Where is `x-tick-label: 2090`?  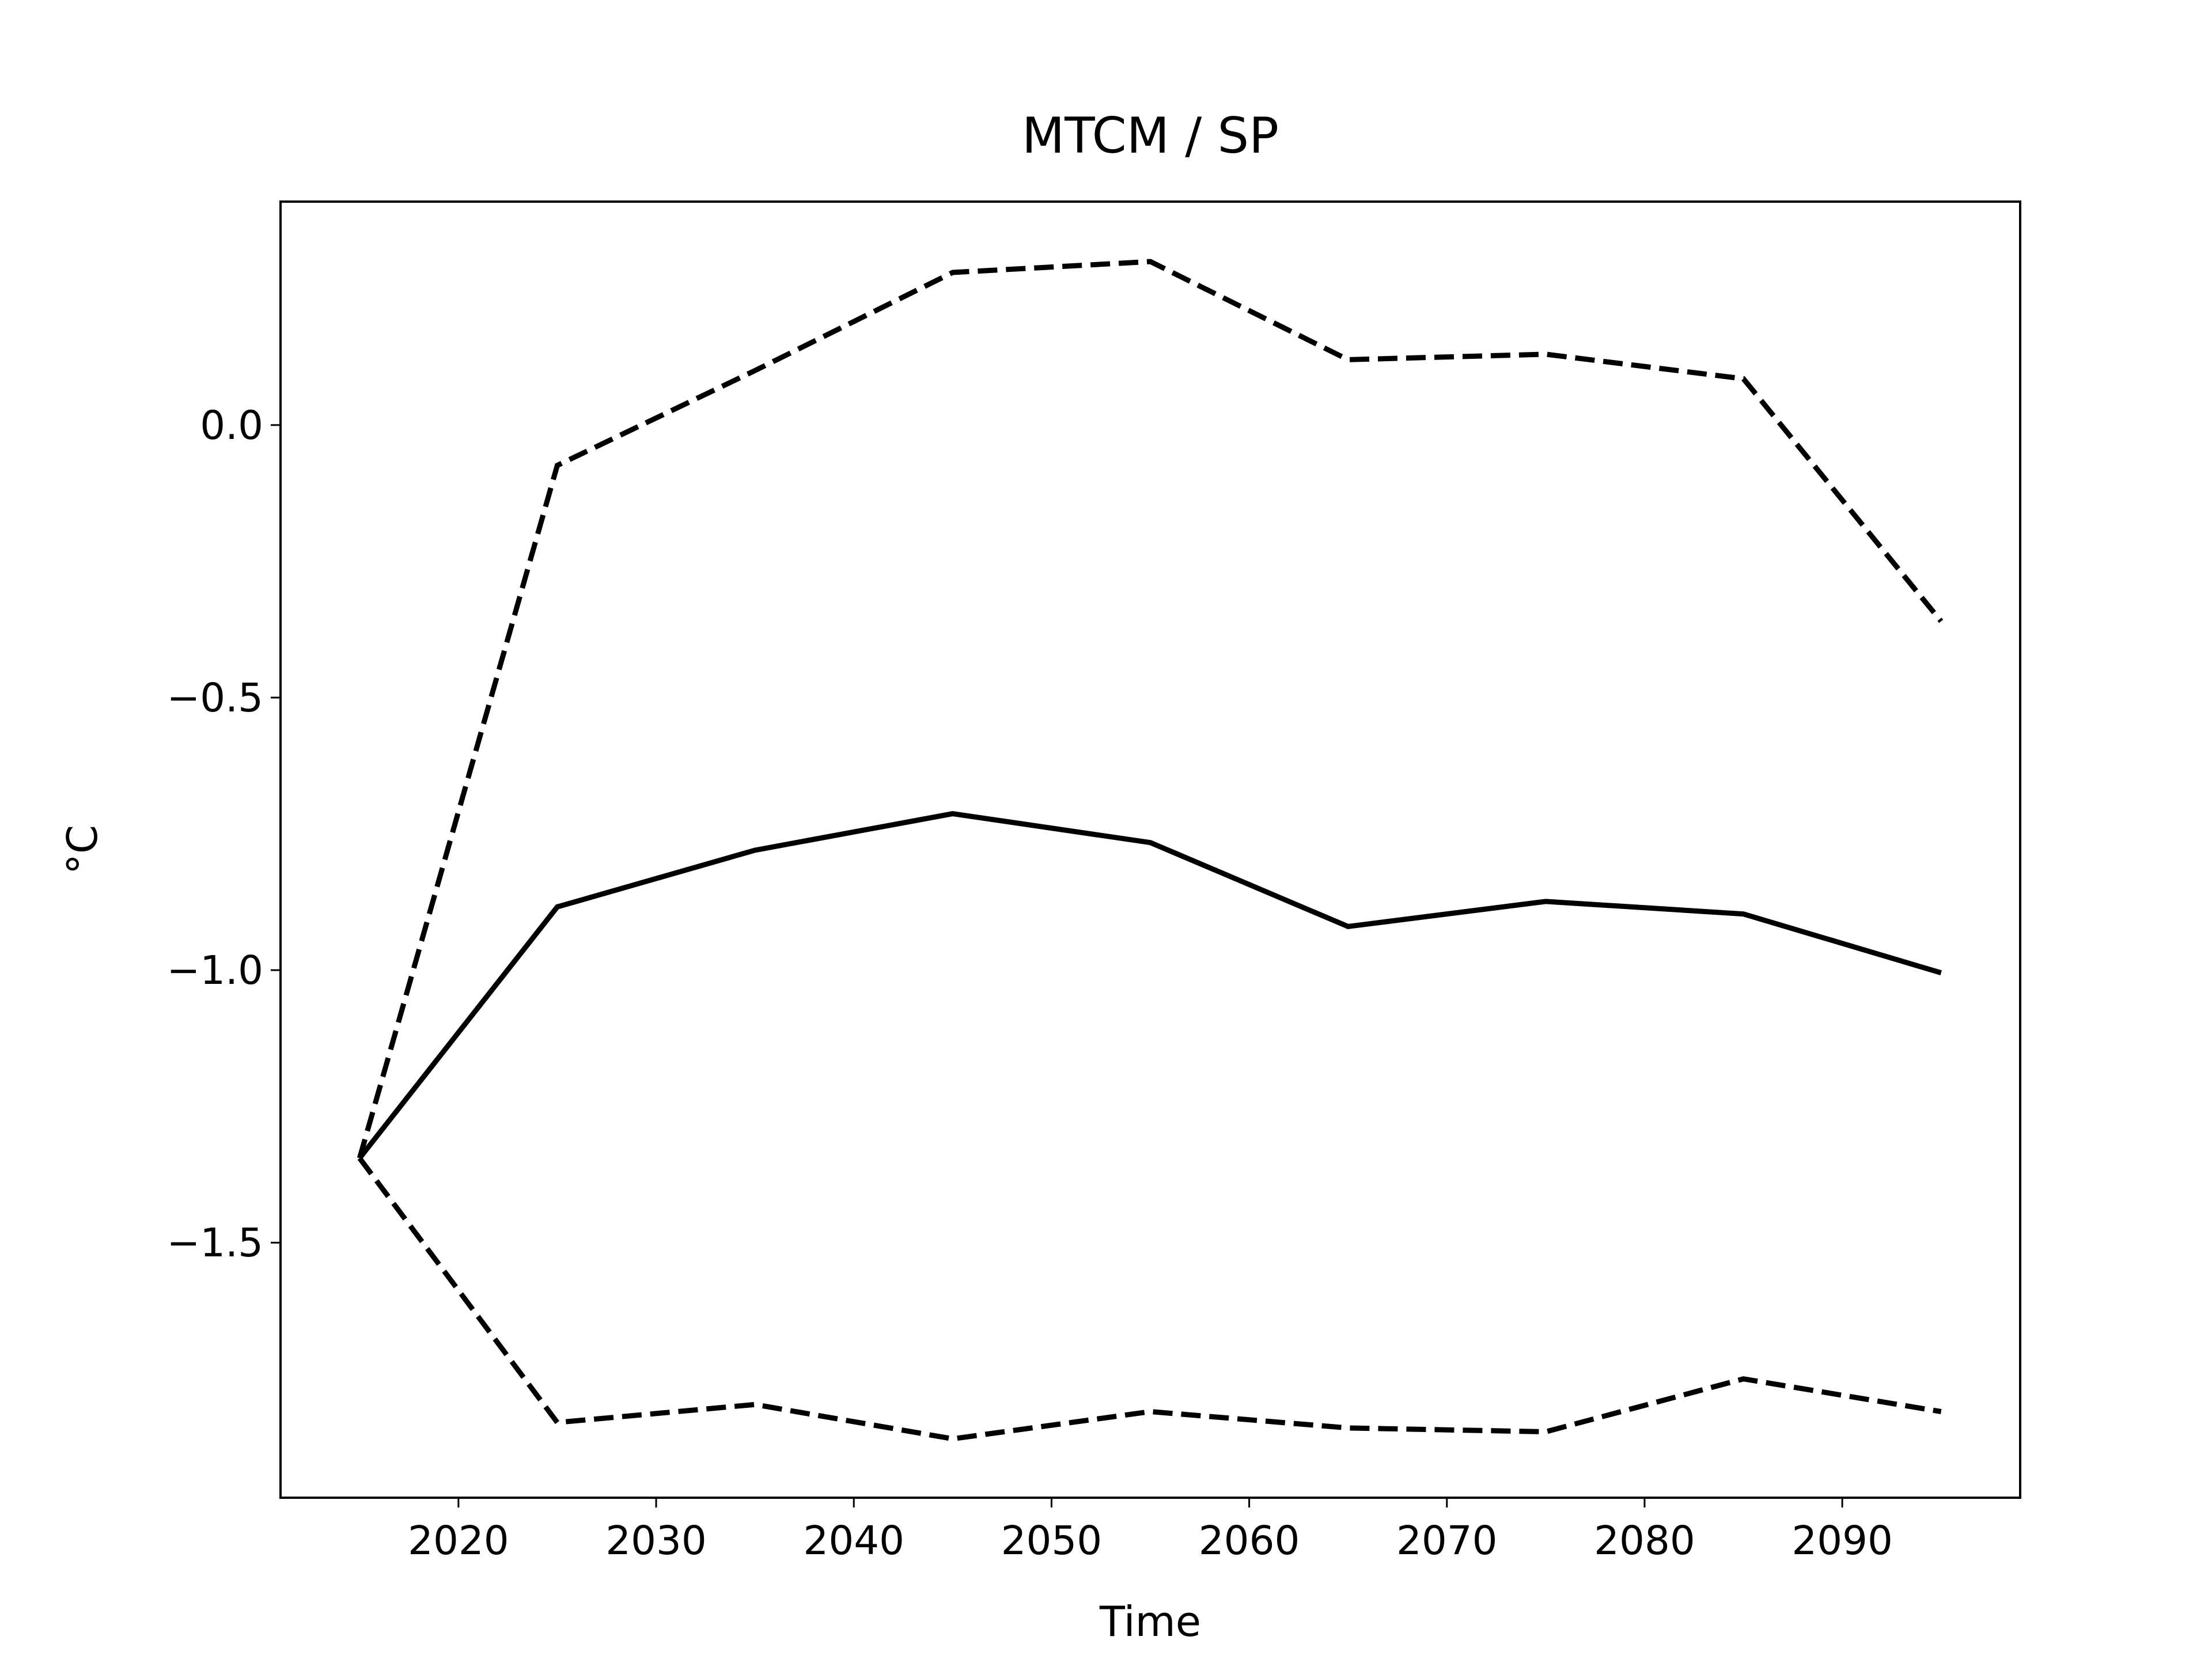 x-tick-label: 2090 is located at coordinates (1842, 1541).